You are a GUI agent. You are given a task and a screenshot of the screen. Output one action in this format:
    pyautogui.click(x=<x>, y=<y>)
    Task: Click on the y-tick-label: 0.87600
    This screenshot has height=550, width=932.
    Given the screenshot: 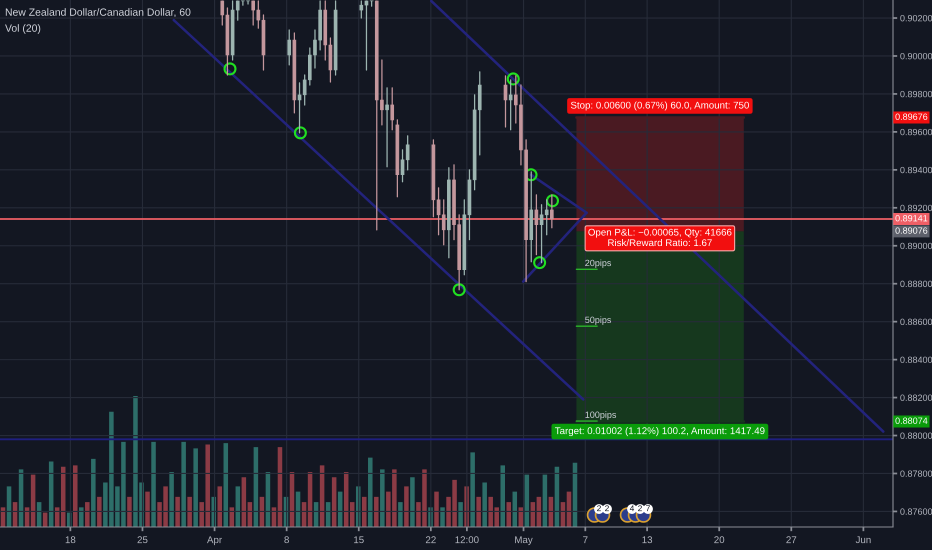 What is the action you would take?
    pyautogui.click(x=916, y=511)
    